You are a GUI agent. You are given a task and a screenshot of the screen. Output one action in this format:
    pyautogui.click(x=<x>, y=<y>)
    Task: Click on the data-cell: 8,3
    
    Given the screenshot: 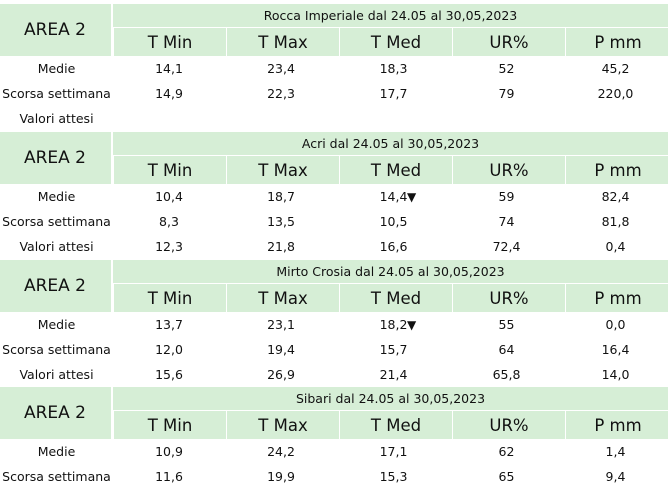 What is the action you would take?
    pyautogui.click(x=169, y=221)
    